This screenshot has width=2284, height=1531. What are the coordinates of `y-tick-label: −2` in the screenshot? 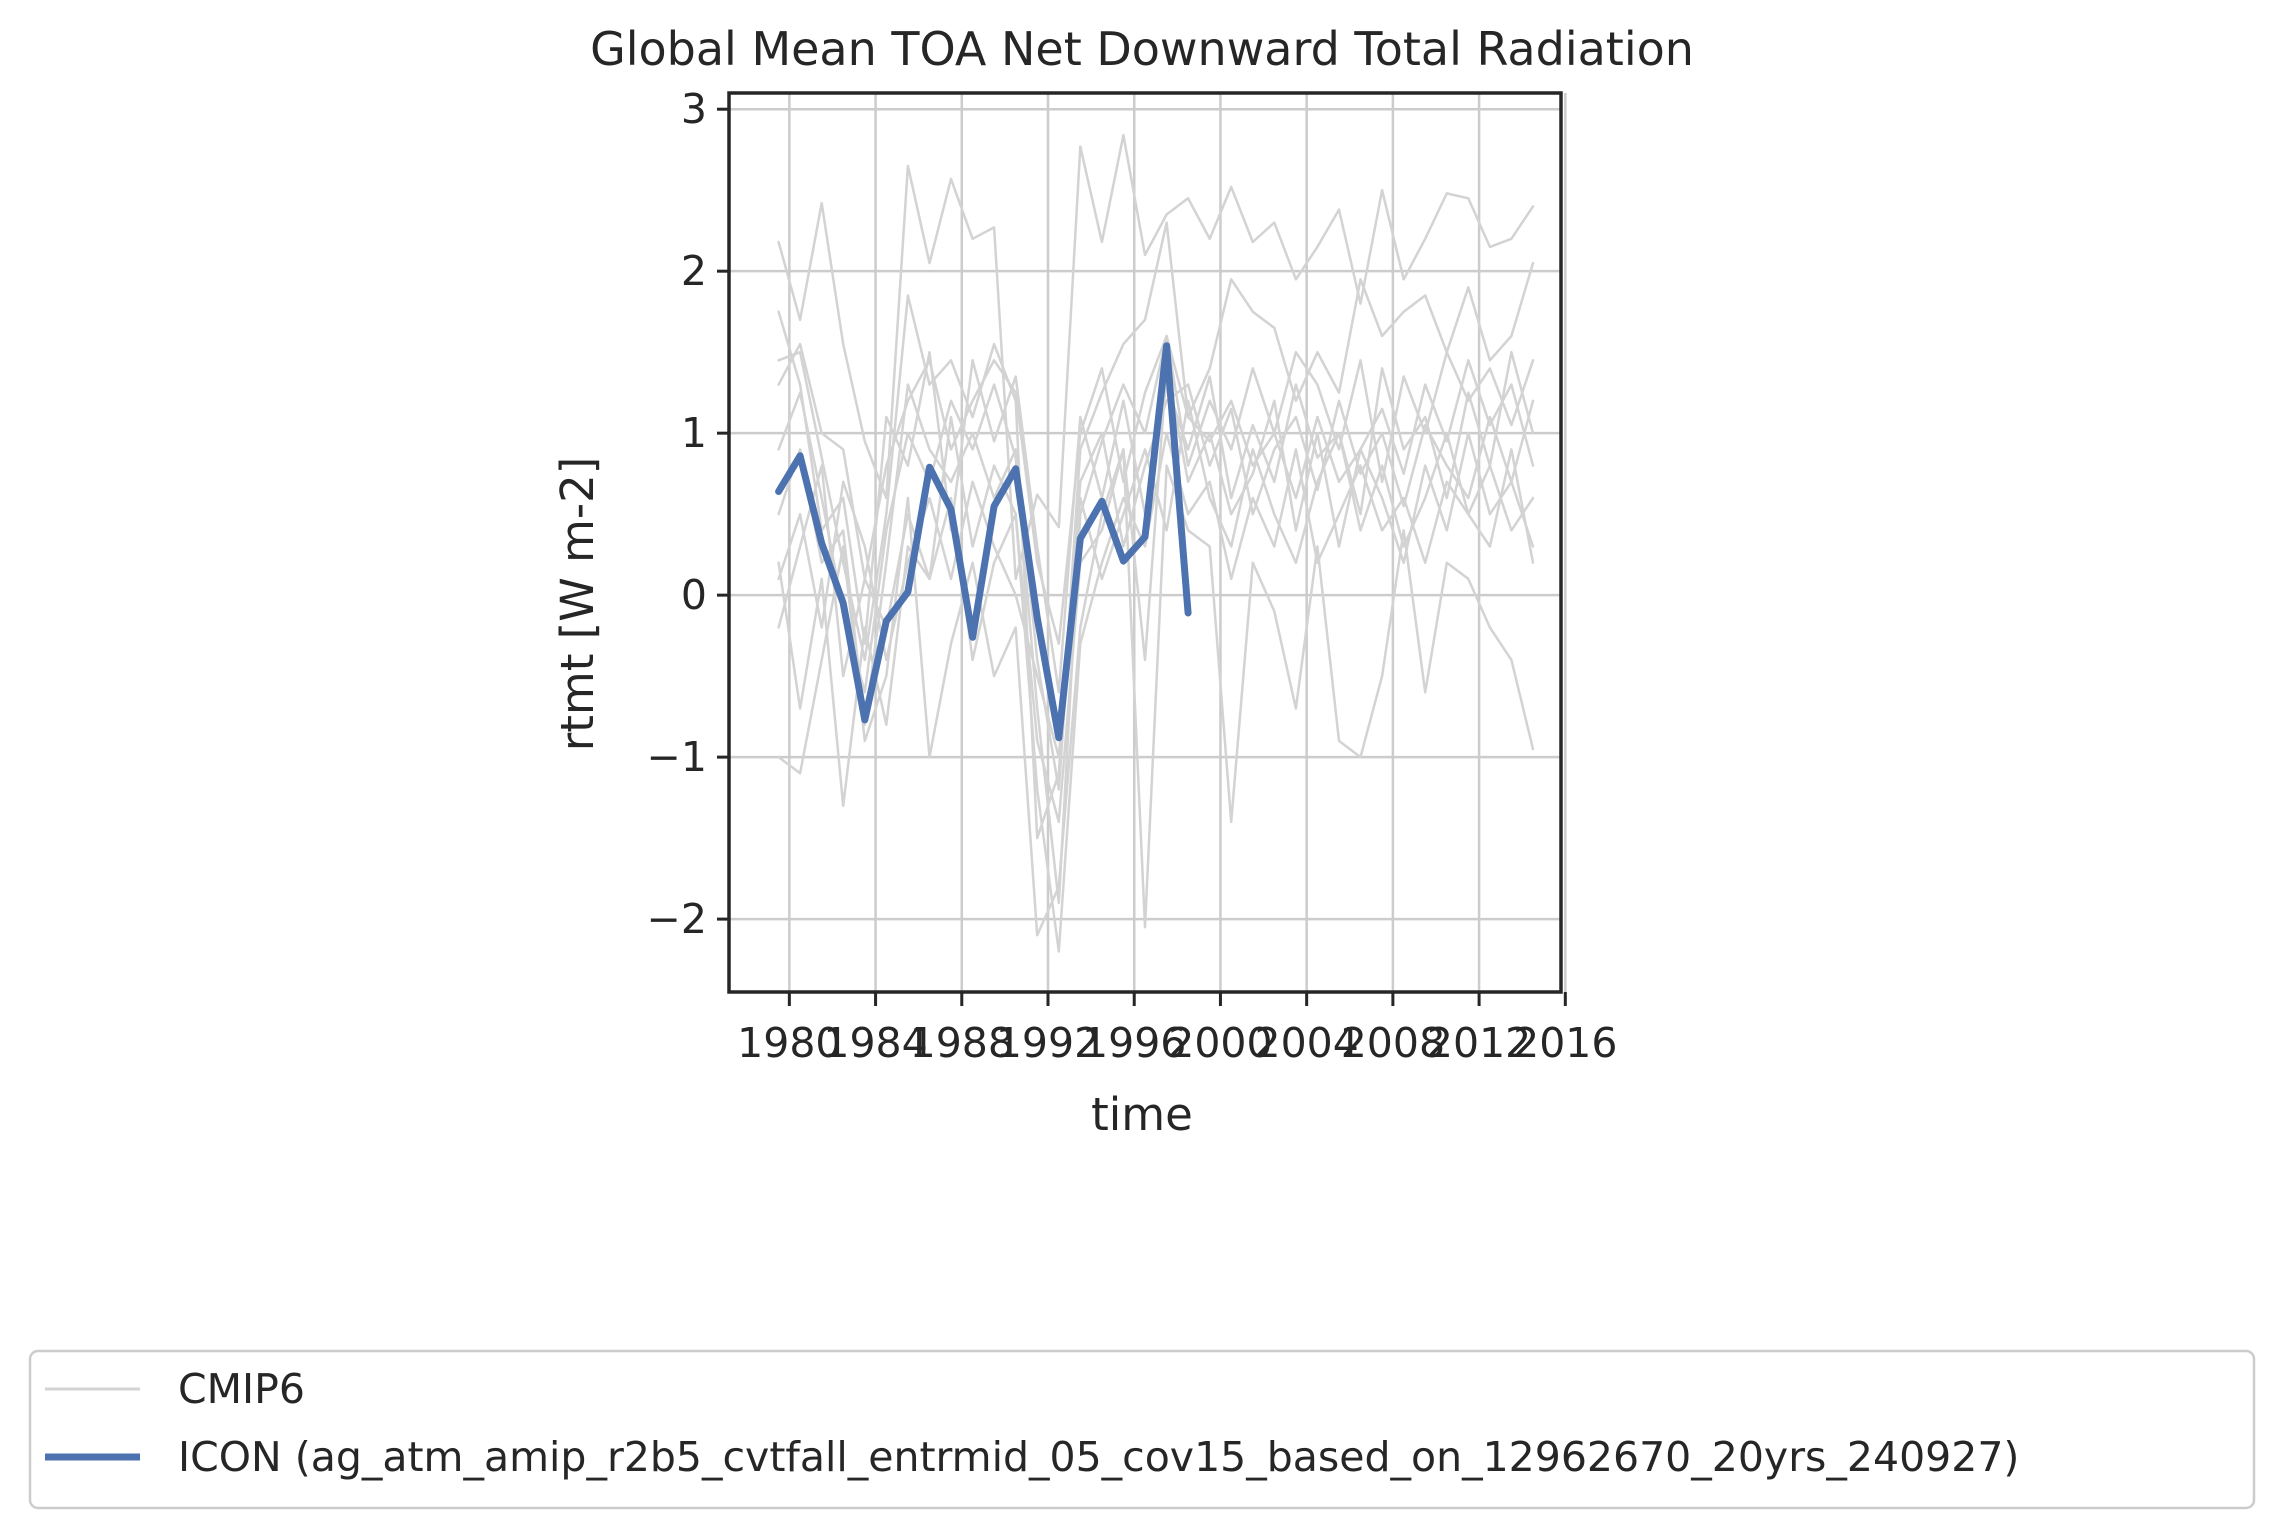 It's located at (677, 919).